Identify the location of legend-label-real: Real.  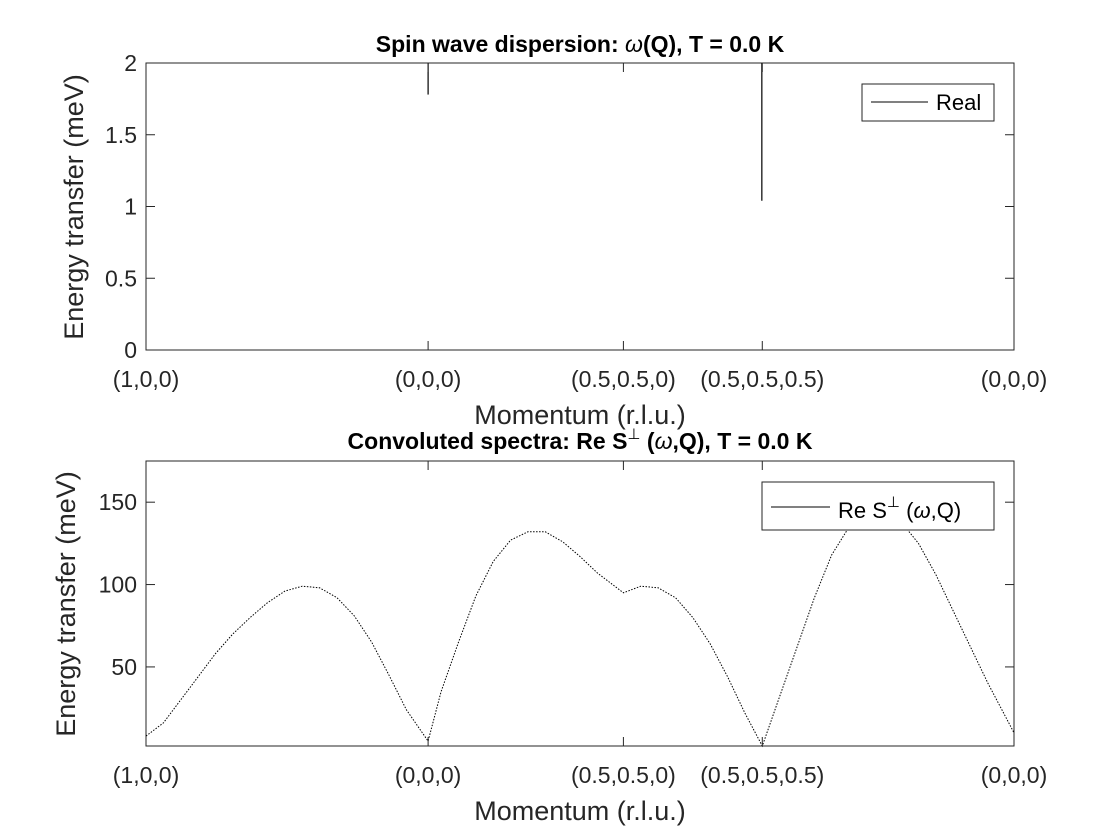
(958, 102).